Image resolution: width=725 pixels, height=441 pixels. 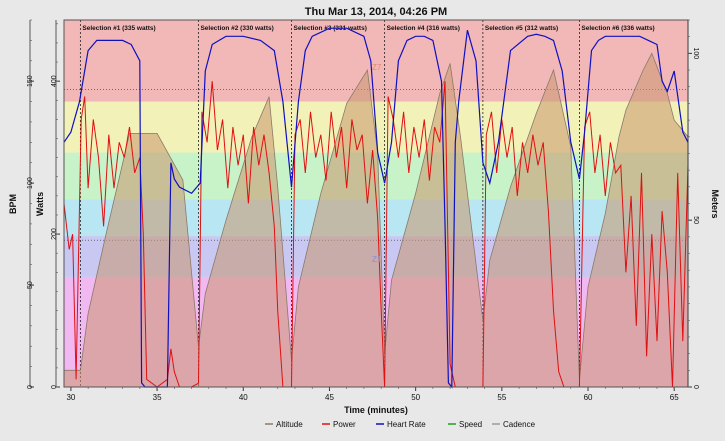 What do you see at coordinates (695, 54) in the screenshot?
I see `meters-tick-label-3: 100` at bounding box center [695, 54].